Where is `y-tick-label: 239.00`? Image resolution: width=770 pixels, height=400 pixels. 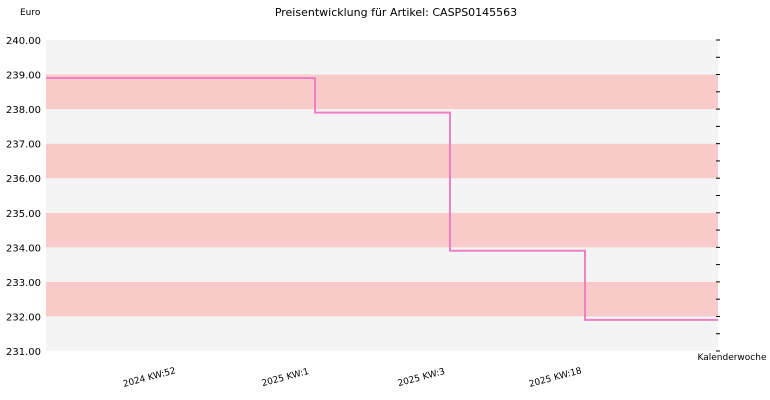
y-tick-label: 239.00 is located at coordinates (23, 76).